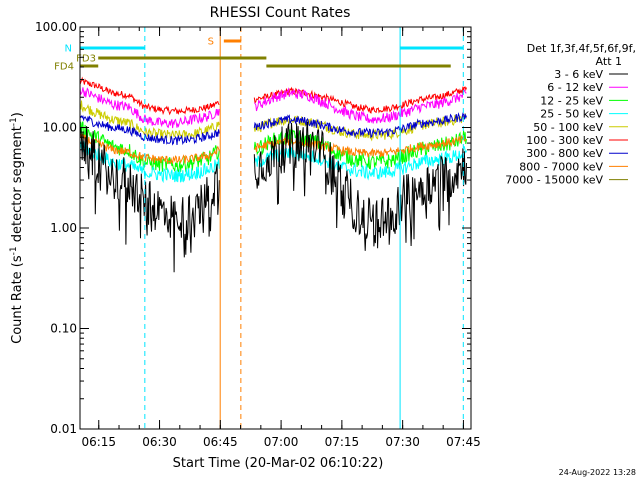 This screenshot has height=480, width=640. What do you see at coordinates (561, 166) in the screenshot?
I see `legend-label-7: 800 - 7000 keV` at bounding box center [561, 166].